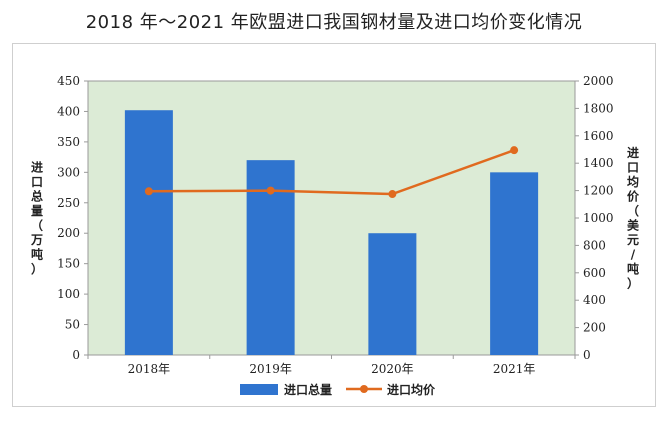 This screenshot has width=668, height=423. Describe the element at coordinates (149, 369) in the screenshot. I see `x-tick-label: 2018年` at that location.